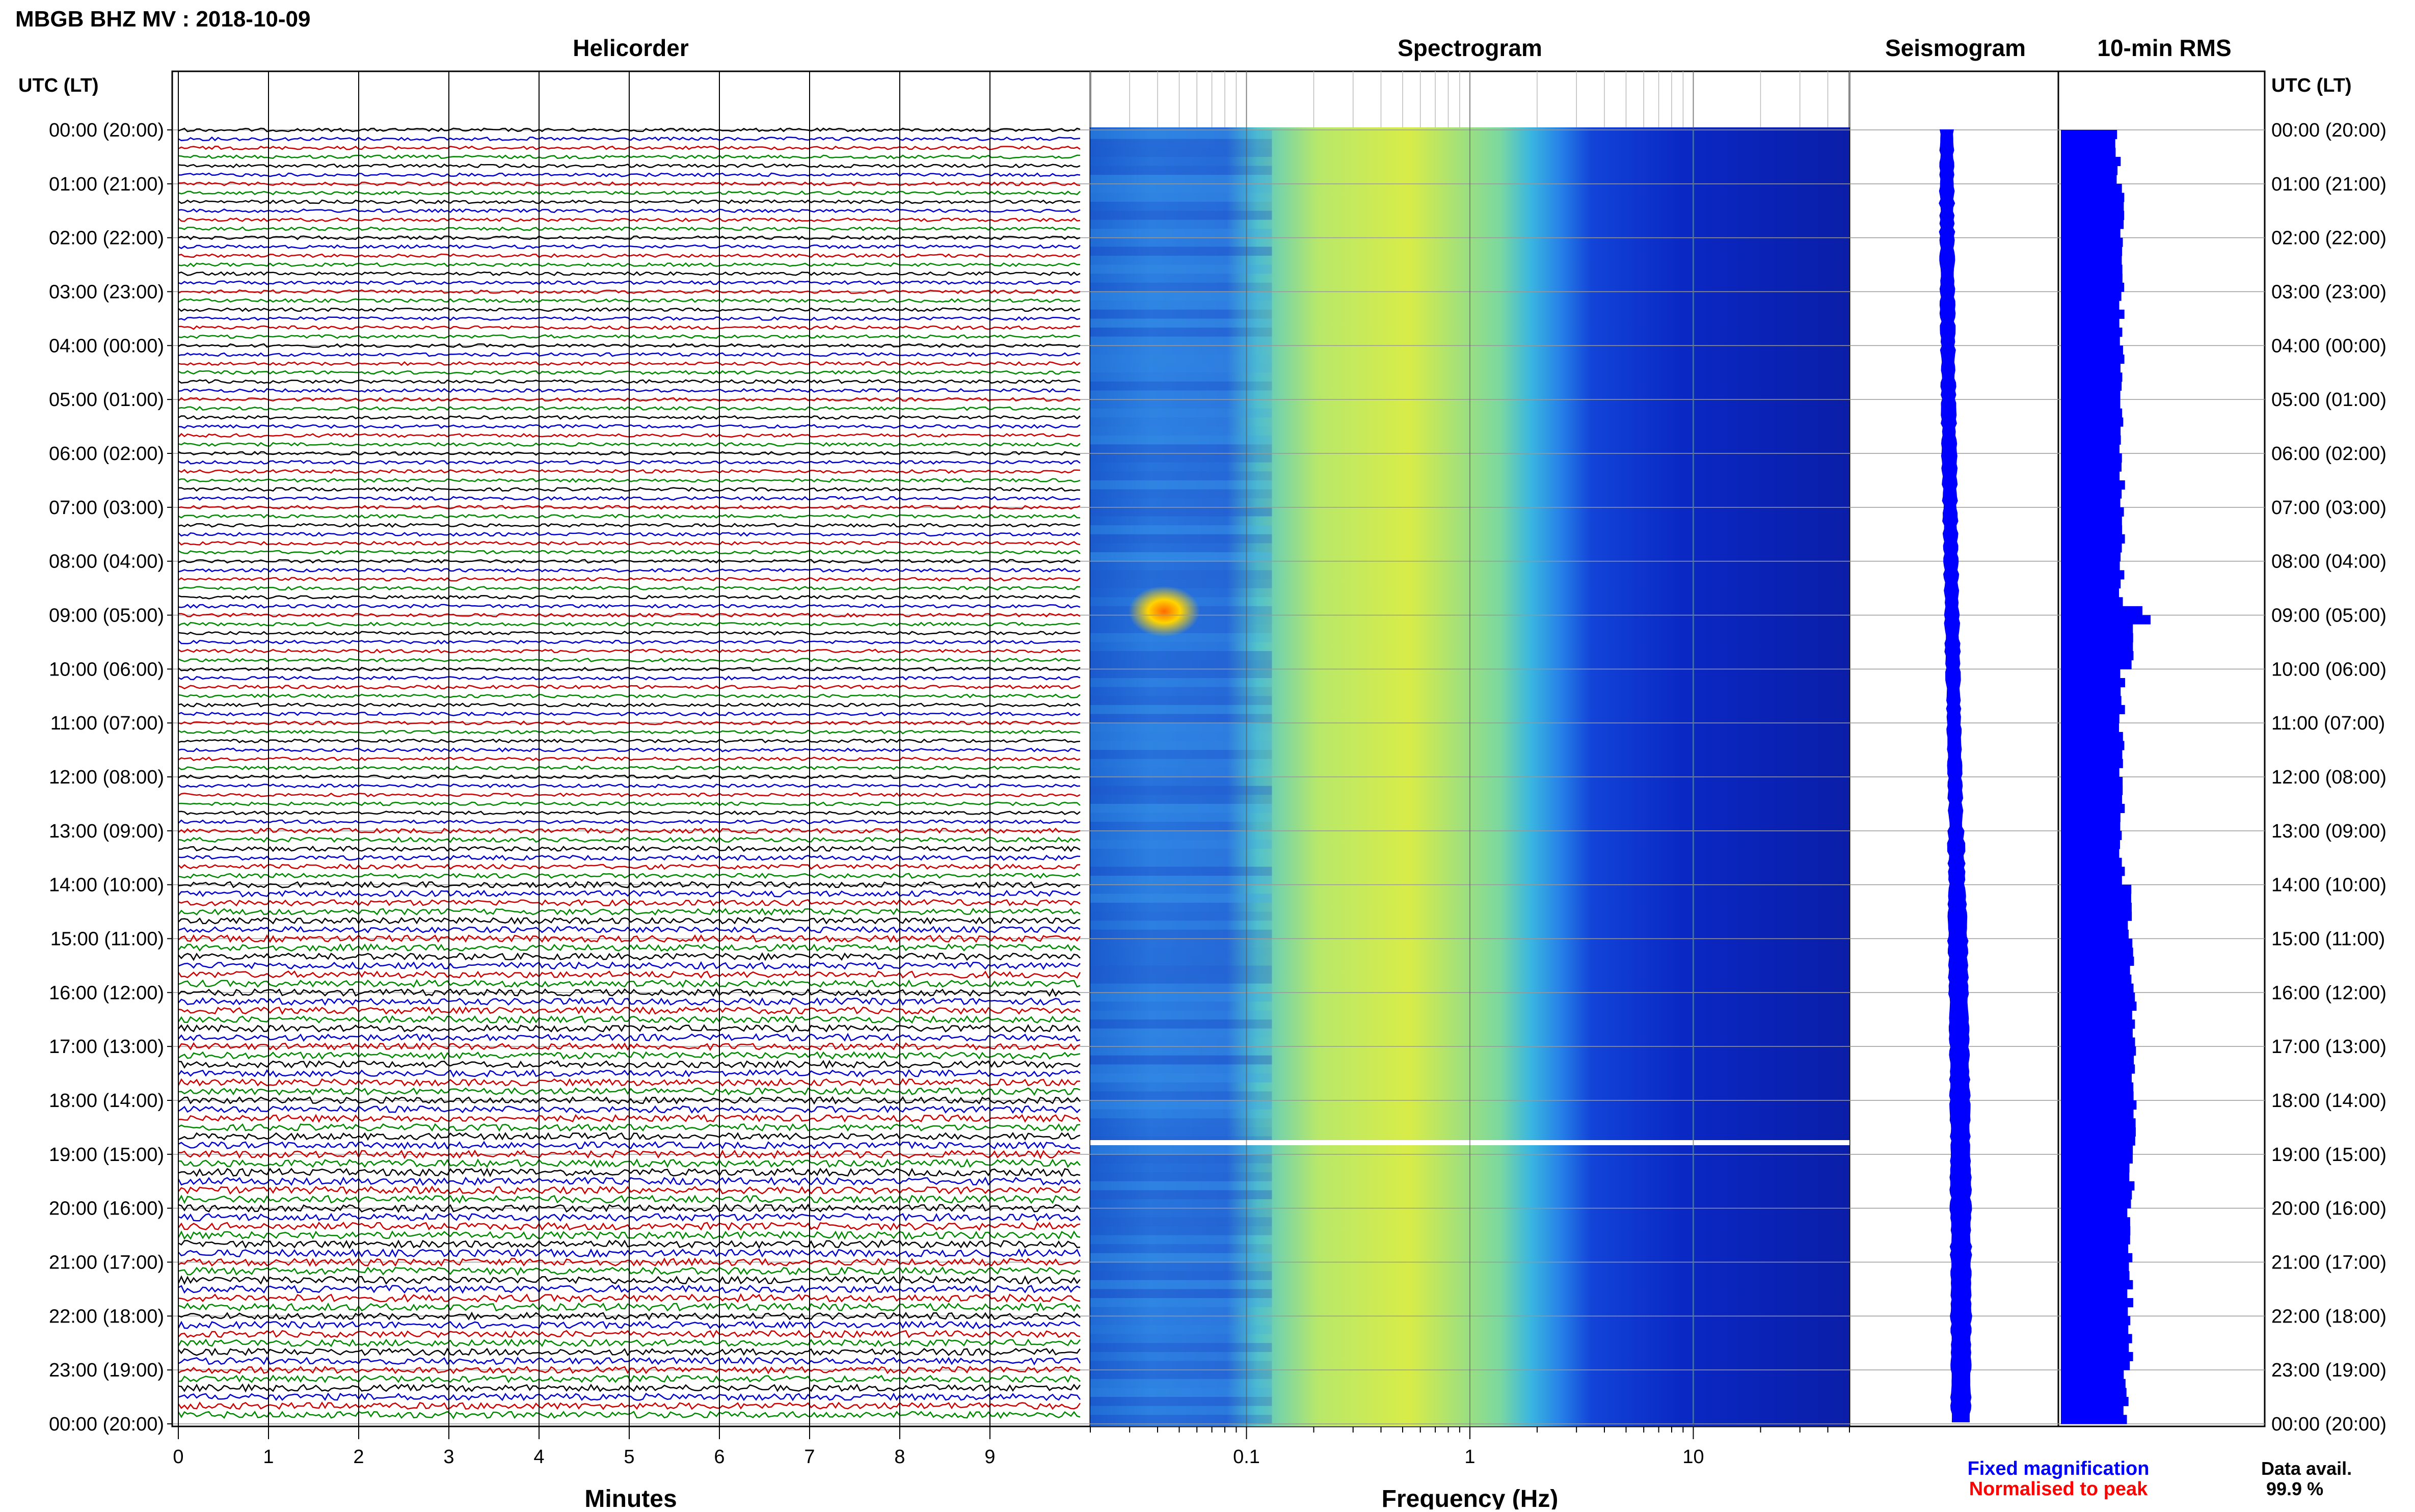 This screenshot has height=1512, width=2415. I want to click on time-label-left: 22:00 (18:00), so click(107, 1316).